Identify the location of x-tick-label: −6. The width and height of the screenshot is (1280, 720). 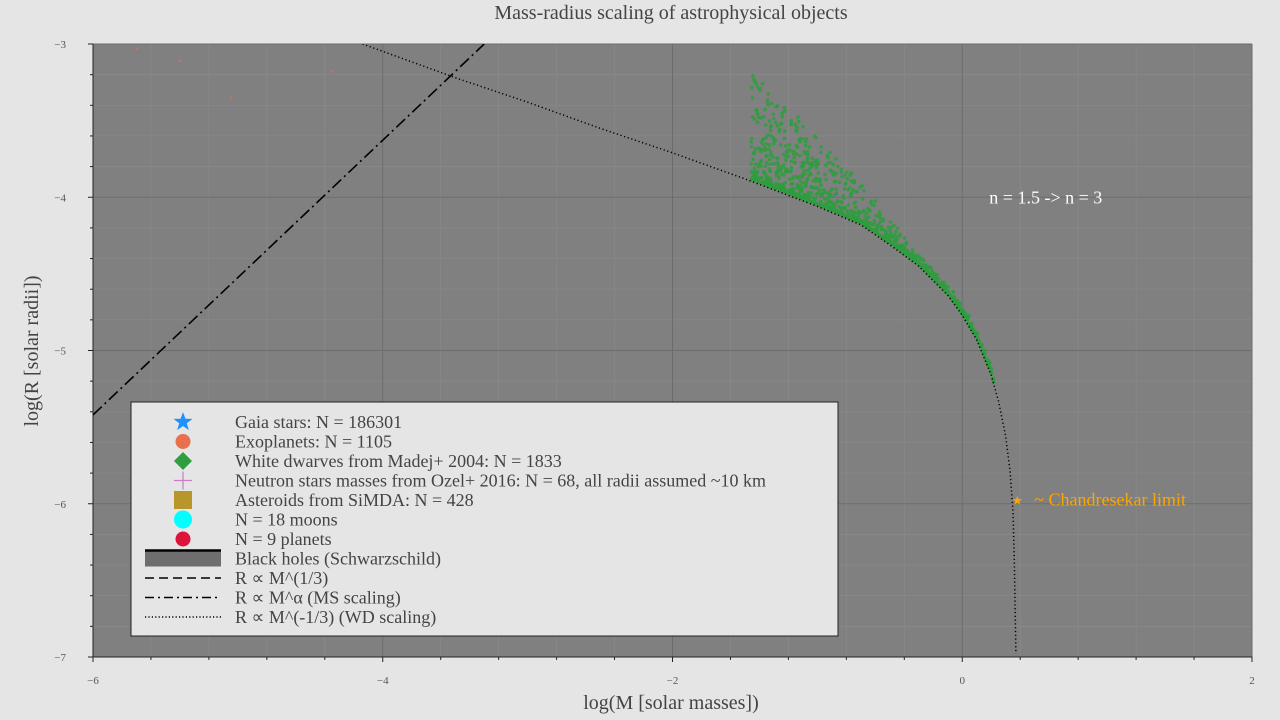
(93, 681).